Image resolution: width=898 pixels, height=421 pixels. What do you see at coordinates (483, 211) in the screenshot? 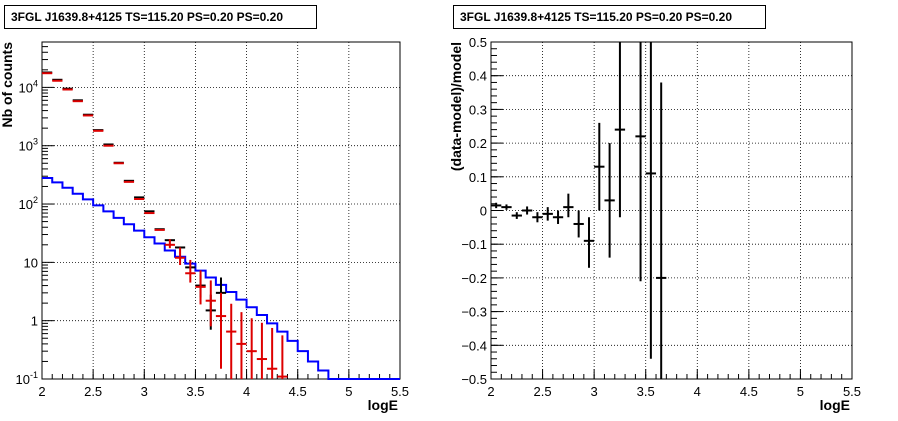
I see `y-tick-label: 0` at bounding box center [483, 211].